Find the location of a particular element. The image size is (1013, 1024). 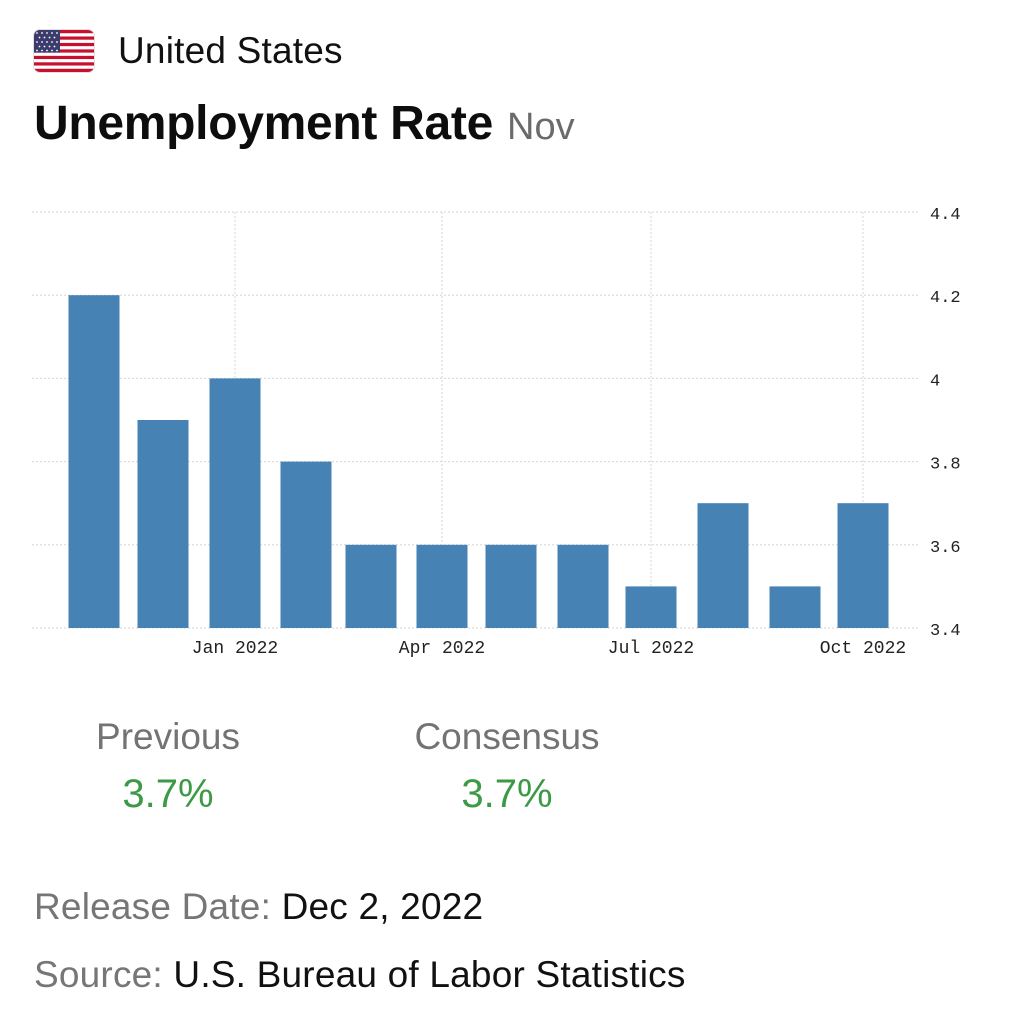

country-header: United States is located at coordinates (188, 51).